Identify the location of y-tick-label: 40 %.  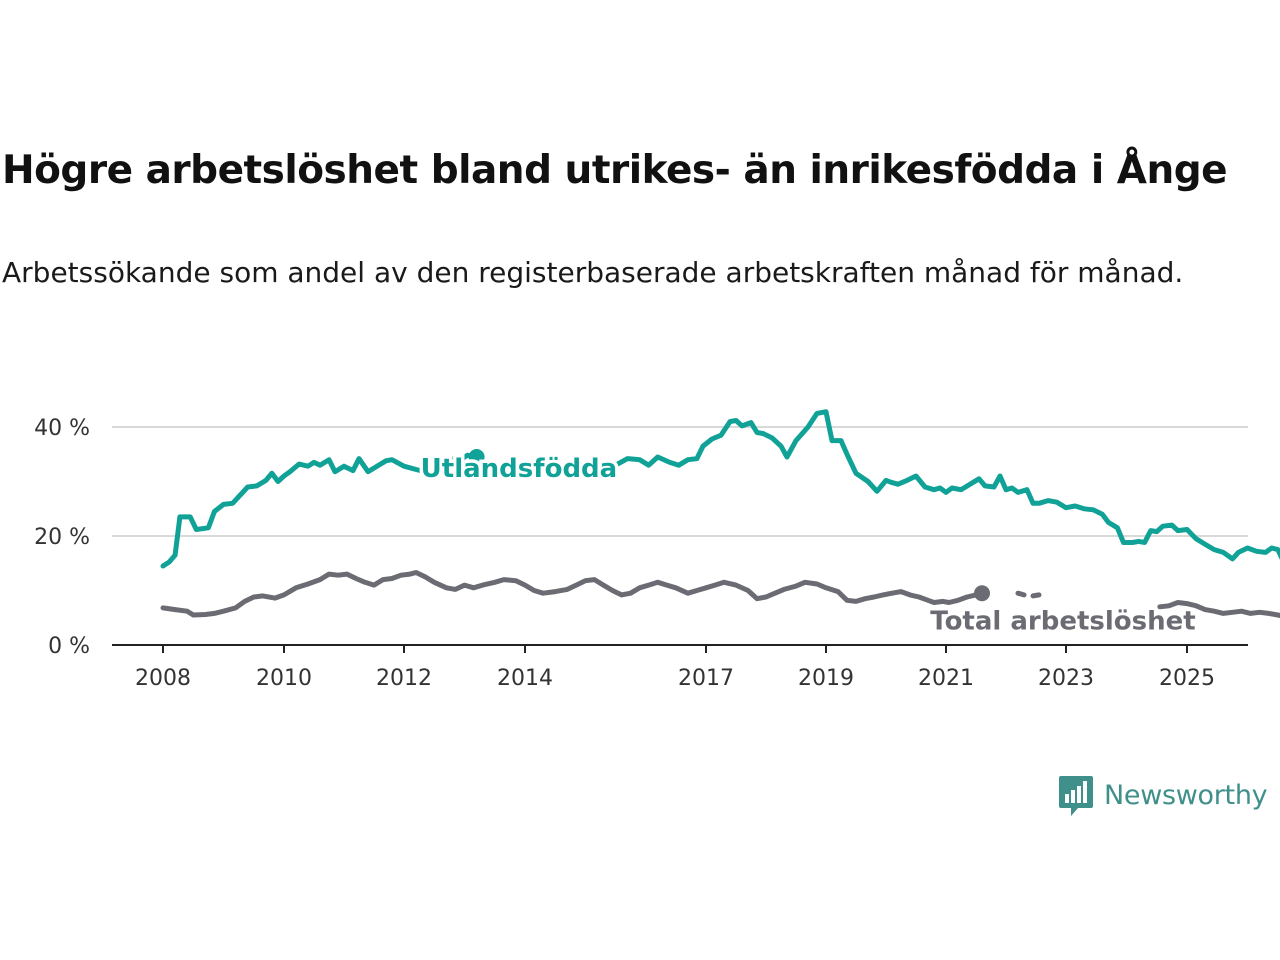
(62, 428).